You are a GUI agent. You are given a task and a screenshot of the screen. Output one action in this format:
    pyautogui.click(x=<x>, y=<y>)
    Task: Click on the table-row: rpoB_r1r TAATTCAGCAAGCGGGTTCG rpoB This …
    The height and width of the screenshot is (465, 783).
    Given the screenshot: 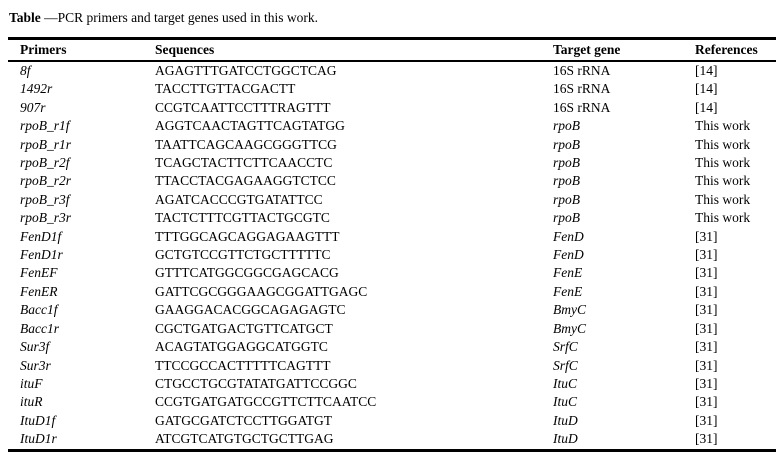 What is the action you would take?
    pyautogui.click(x=392, y=145)
    